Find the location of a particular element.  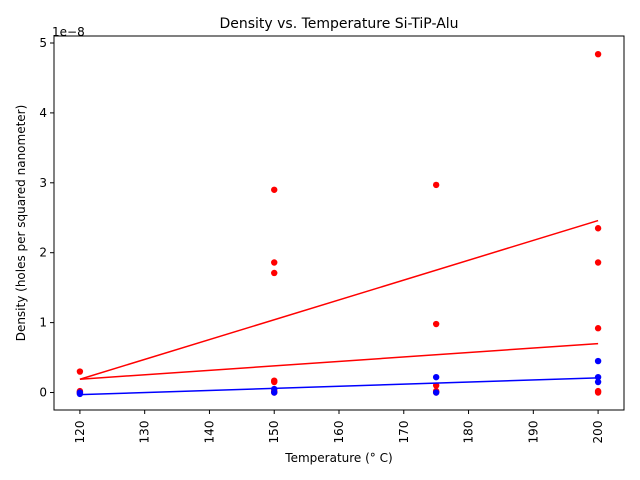

y-tick-label: 2 is located at coordinates (43, 253).